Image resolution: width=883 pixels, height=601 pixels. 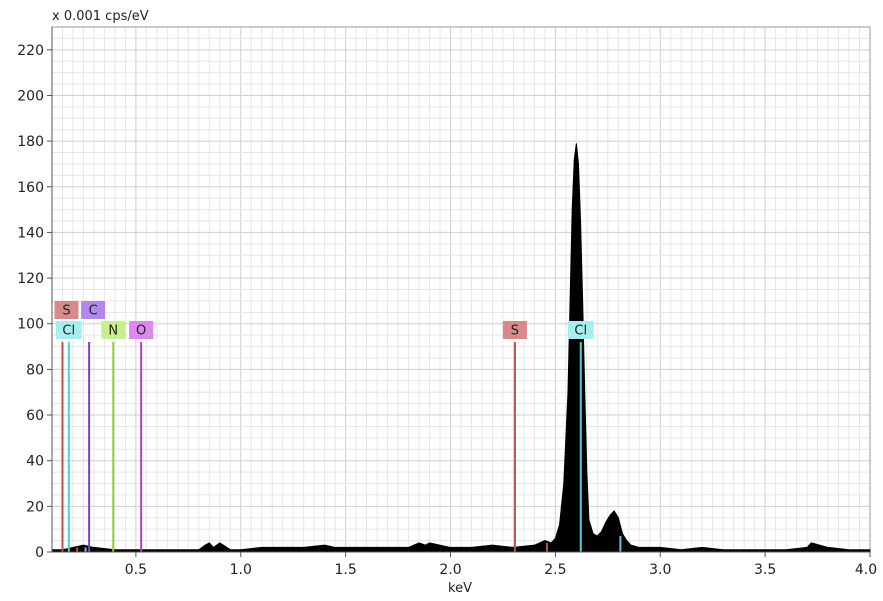 I want to click on x-tick-label: 2.0, so click(x=450, y=570).